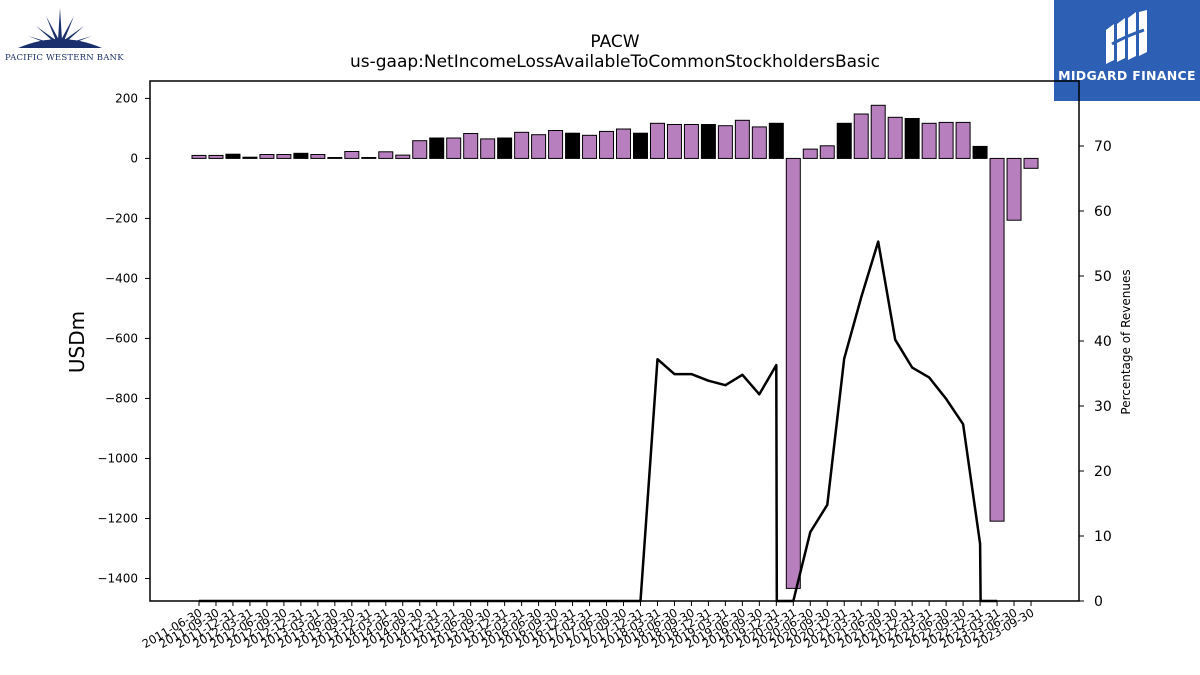 The width and height of the screenshot is (1200, 675). Describe the element at coordinates (117, 518) in the screenshot. I see `y-tick-label: −1200` at that location.